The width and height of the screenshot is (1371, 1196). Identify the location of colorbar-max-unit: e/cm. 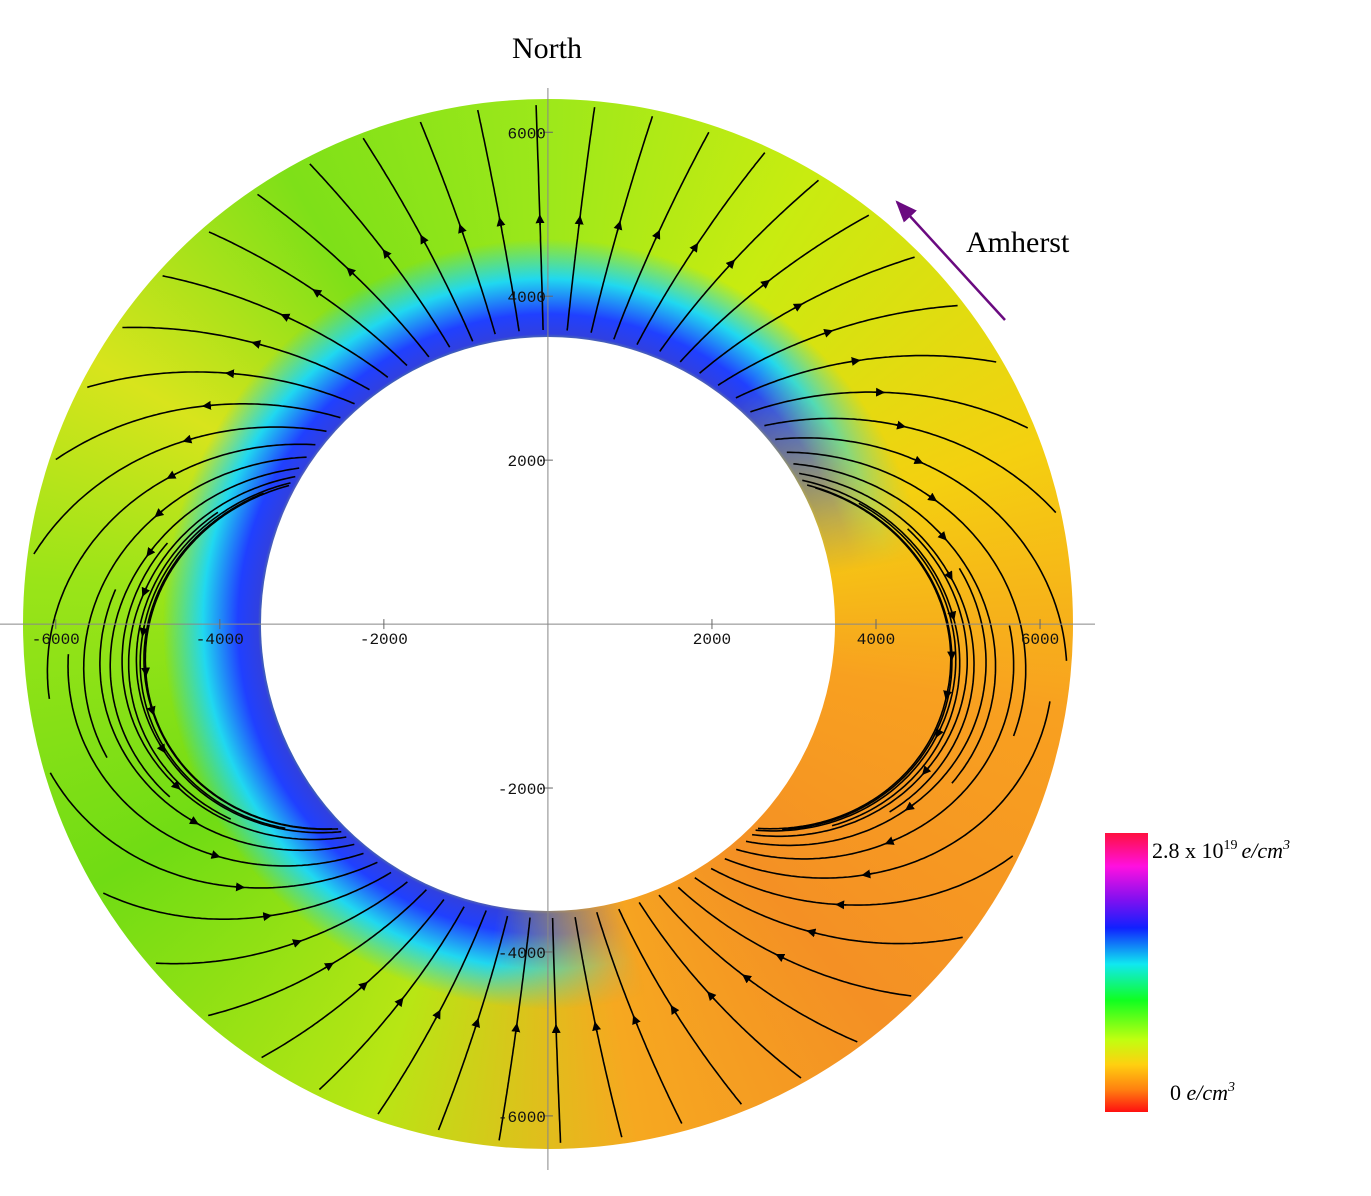
(1263, 850).